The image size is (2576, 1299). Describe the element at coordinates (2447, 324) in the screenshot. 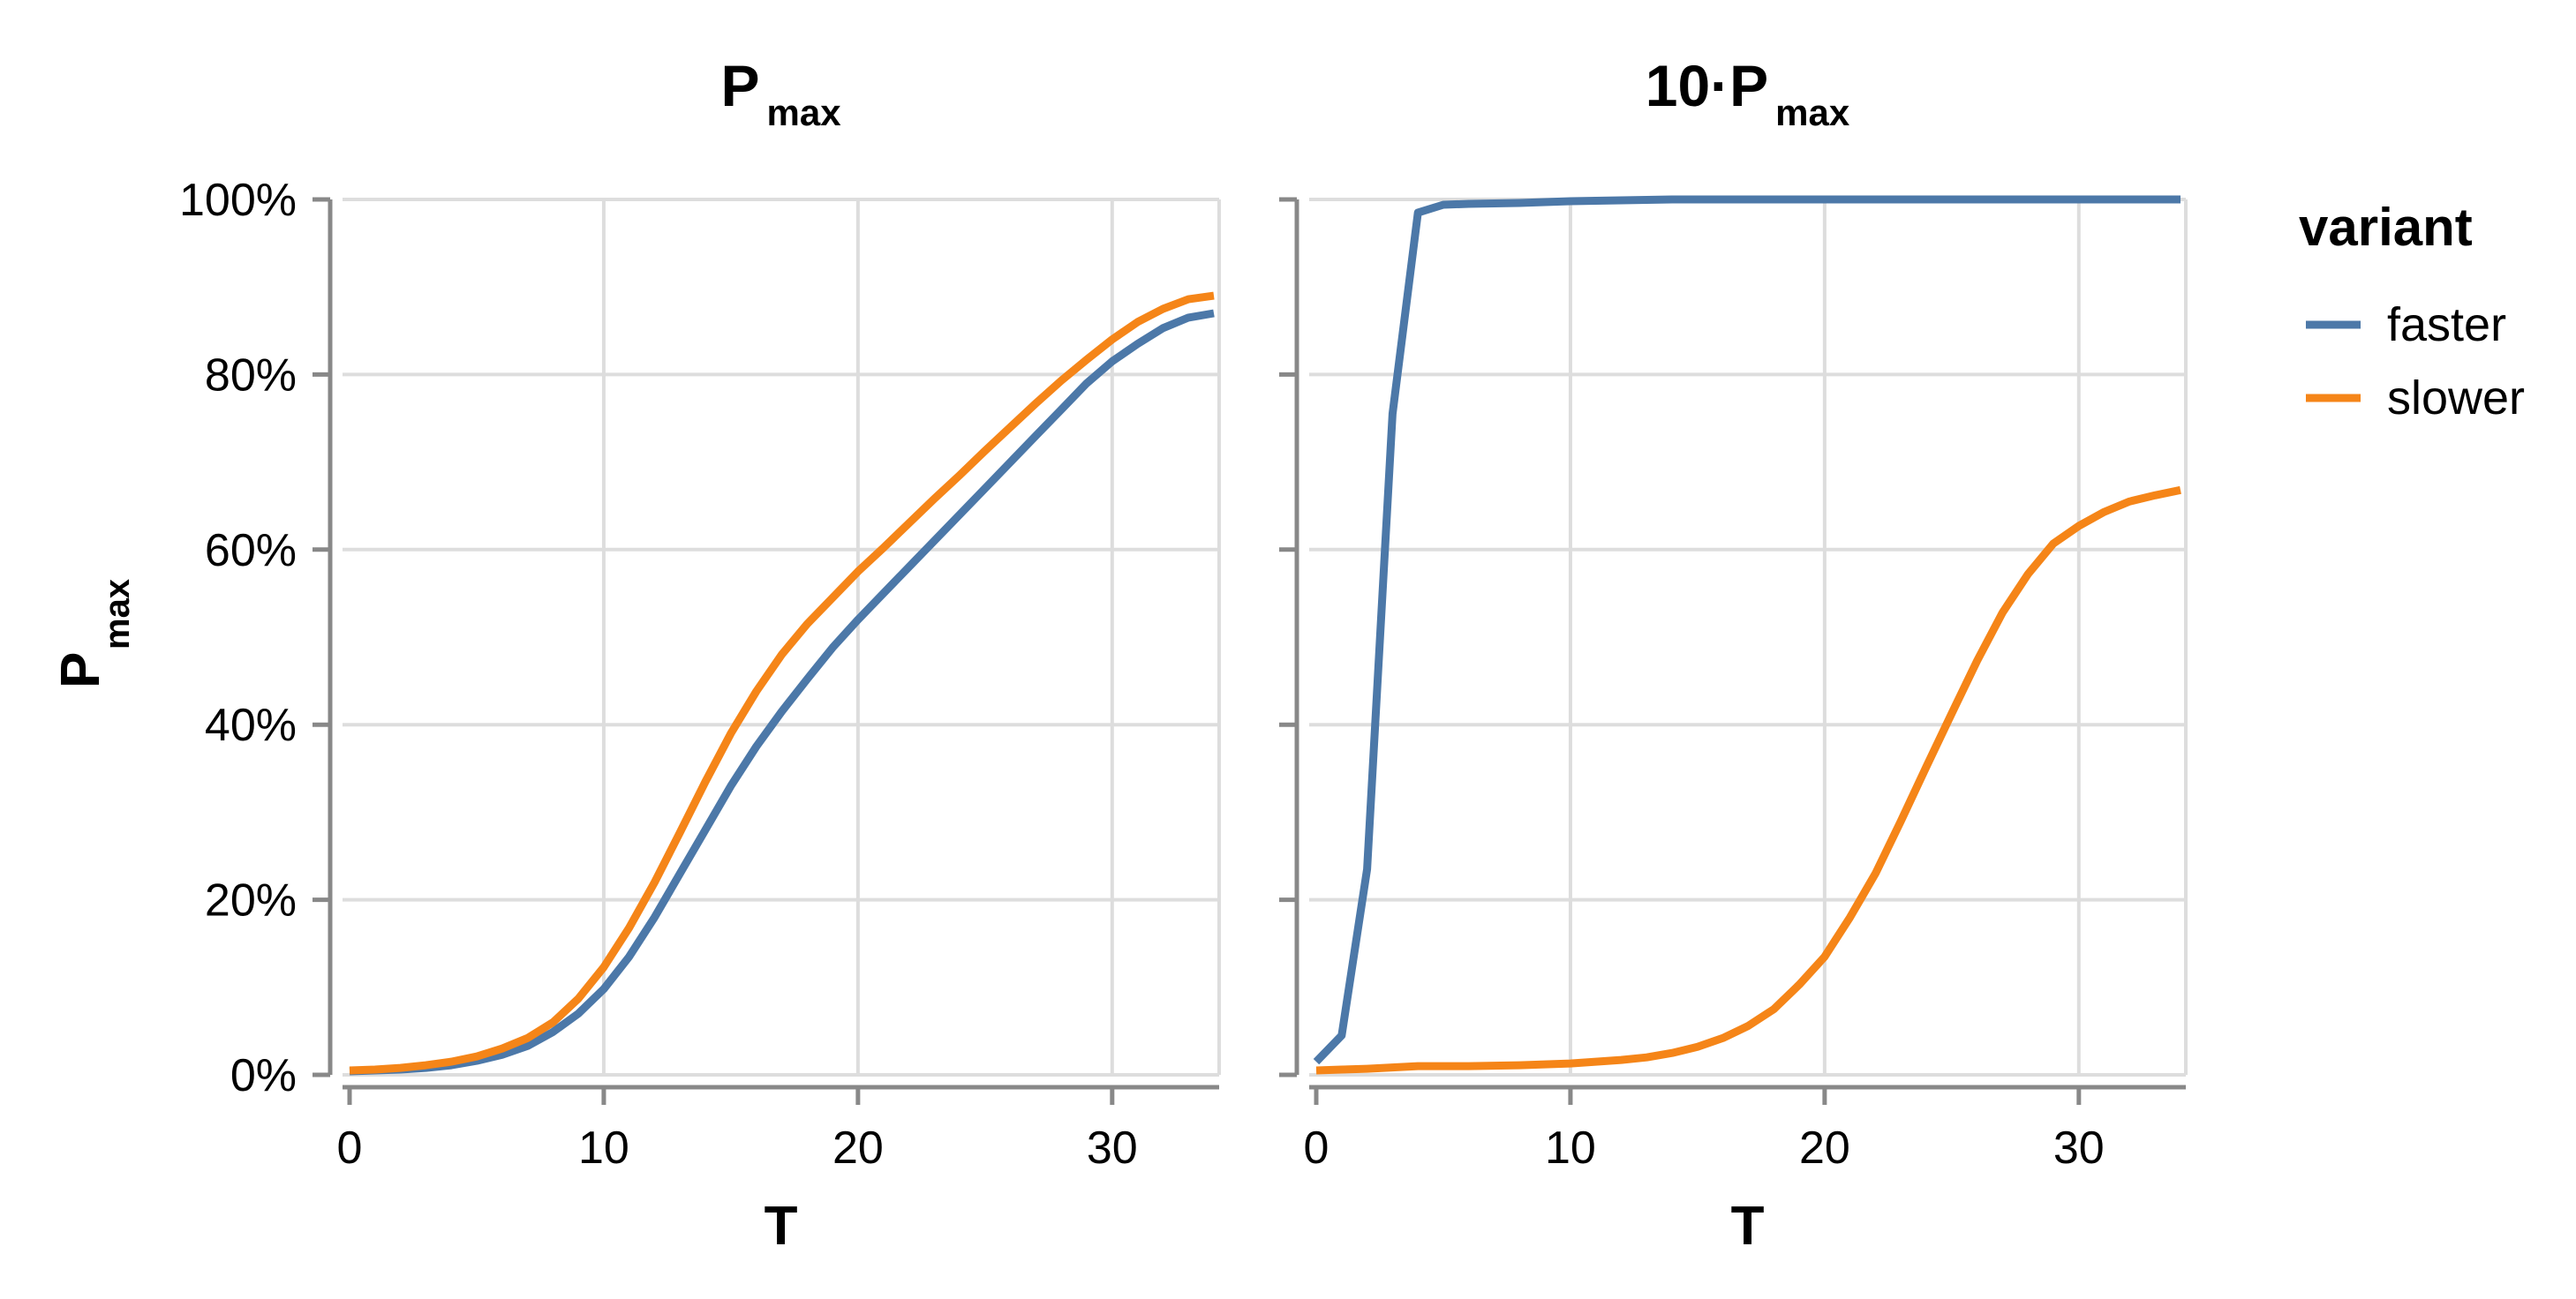

I see `legend-label-faster: faster` at that location.